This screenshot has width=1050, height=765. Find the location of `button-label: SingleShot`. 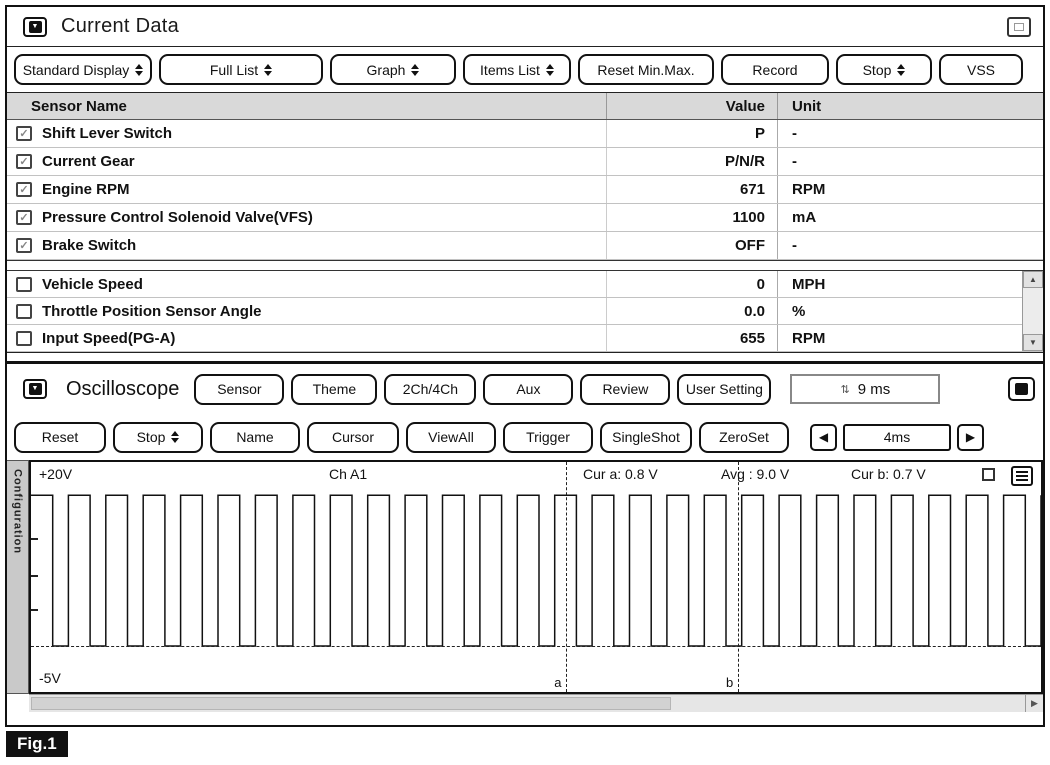

button-label: SingleShot is located at coordinates (646, 437).